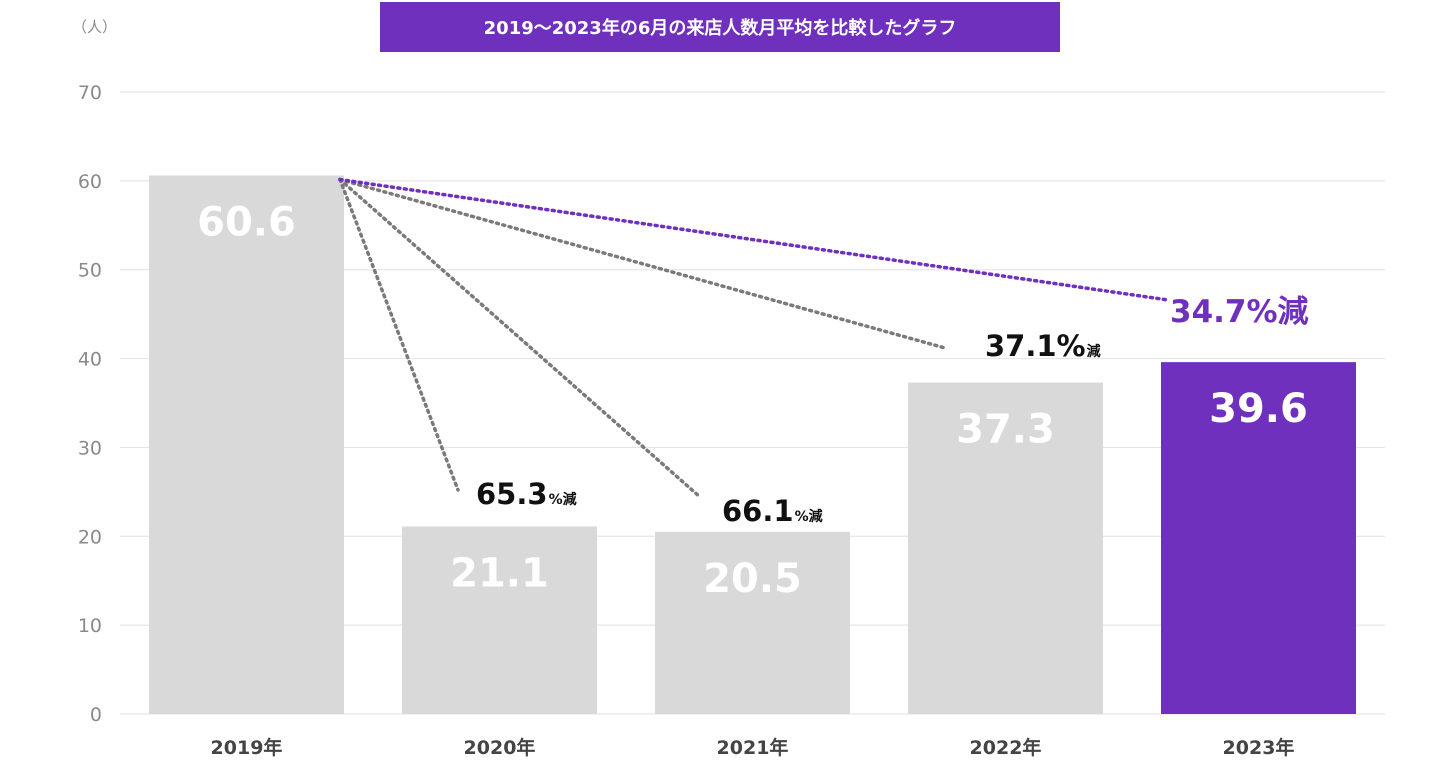  I want to click on y-tick-label: 30, so click(90, 448).